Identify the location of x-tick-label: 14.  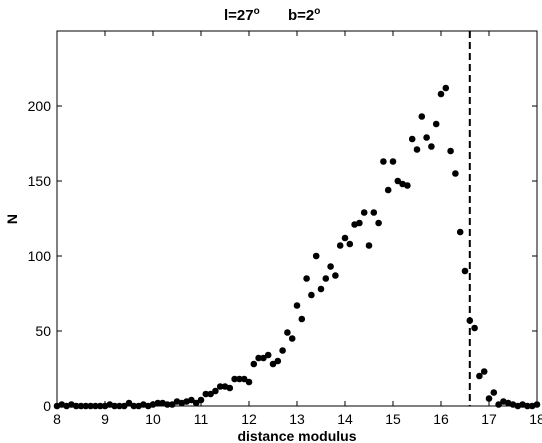
(345, 419).